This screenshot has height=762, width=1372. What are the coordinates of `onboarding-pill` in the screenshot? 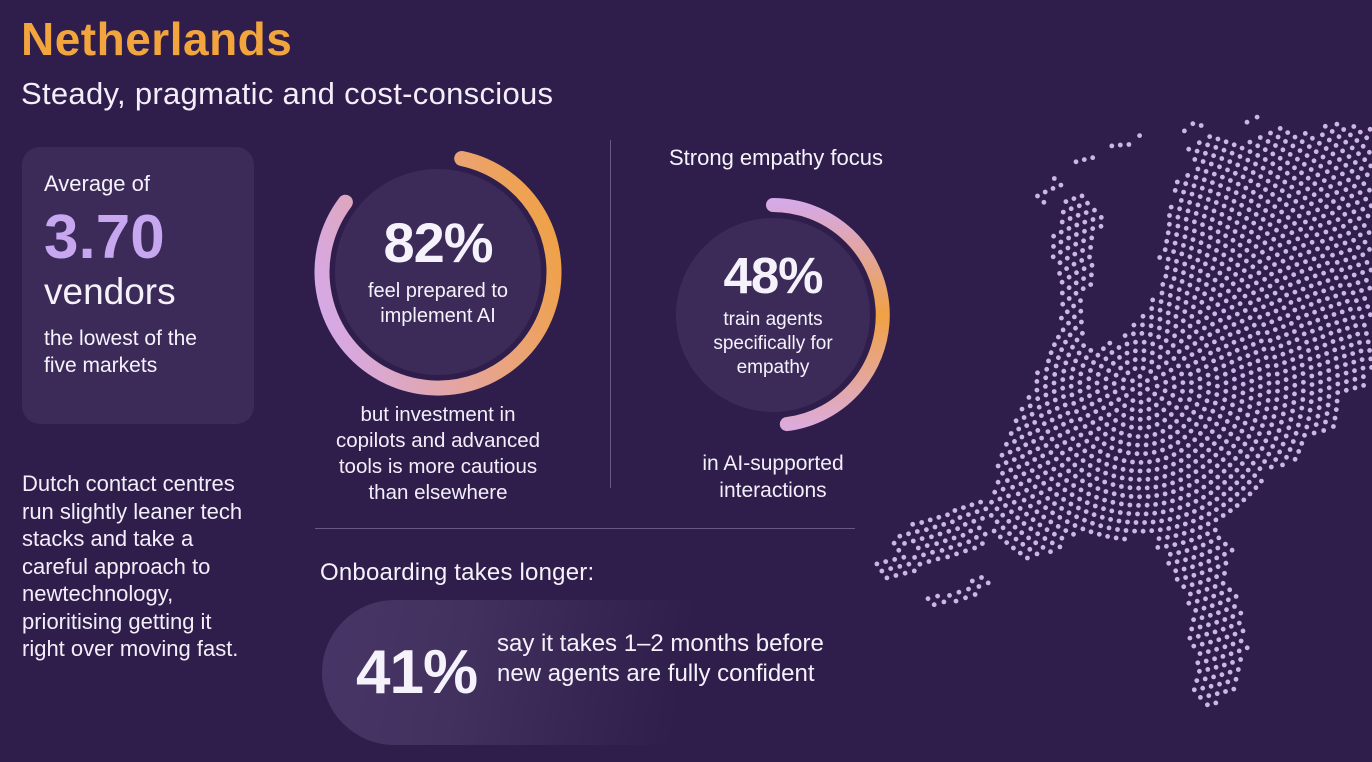 It's located at (538, 672).